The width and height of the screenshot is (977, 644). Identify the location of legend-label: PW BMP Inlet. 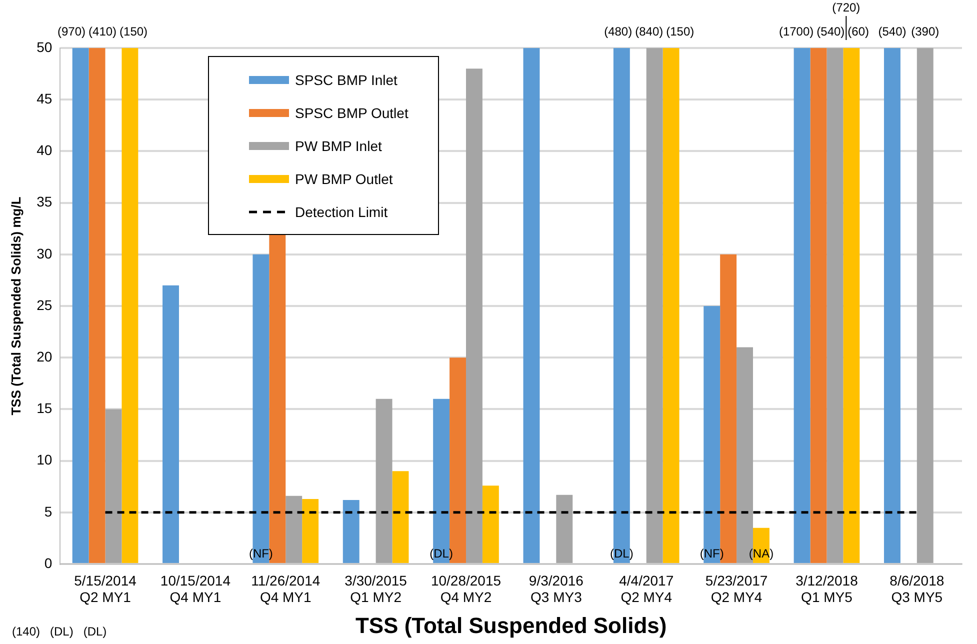
(338, 146).